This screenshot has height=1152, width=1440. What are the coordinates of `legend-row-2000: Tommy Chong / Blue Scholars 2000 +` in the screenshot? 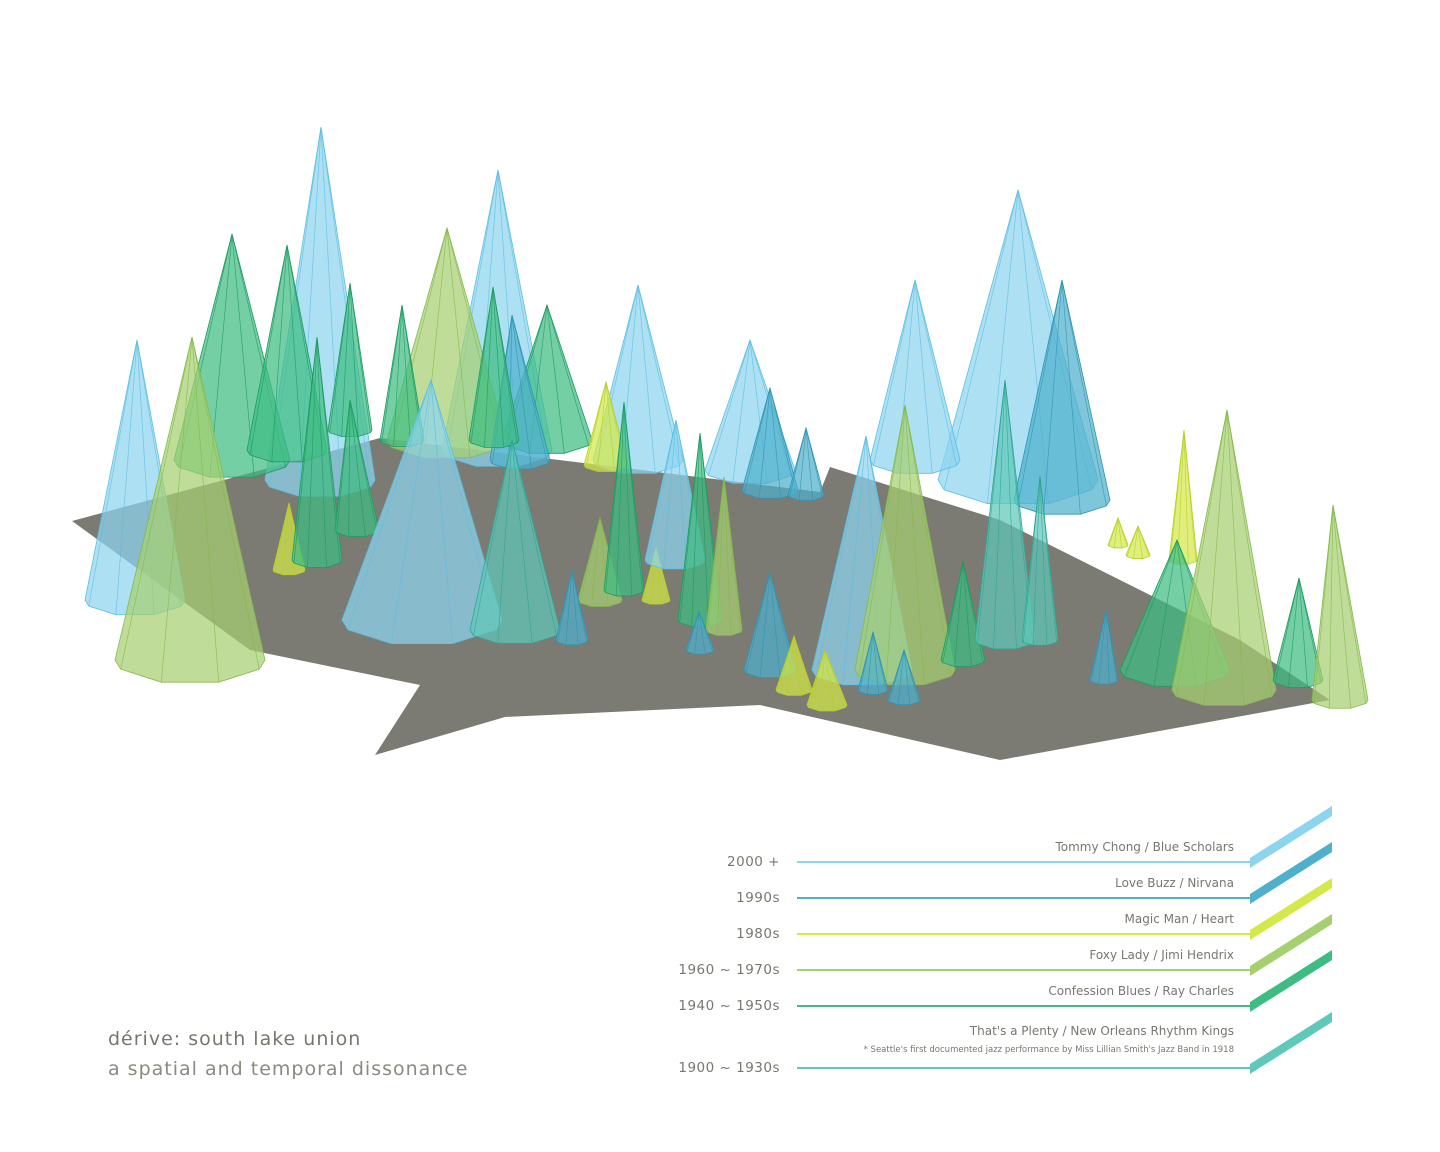 It's located at (720, 841).